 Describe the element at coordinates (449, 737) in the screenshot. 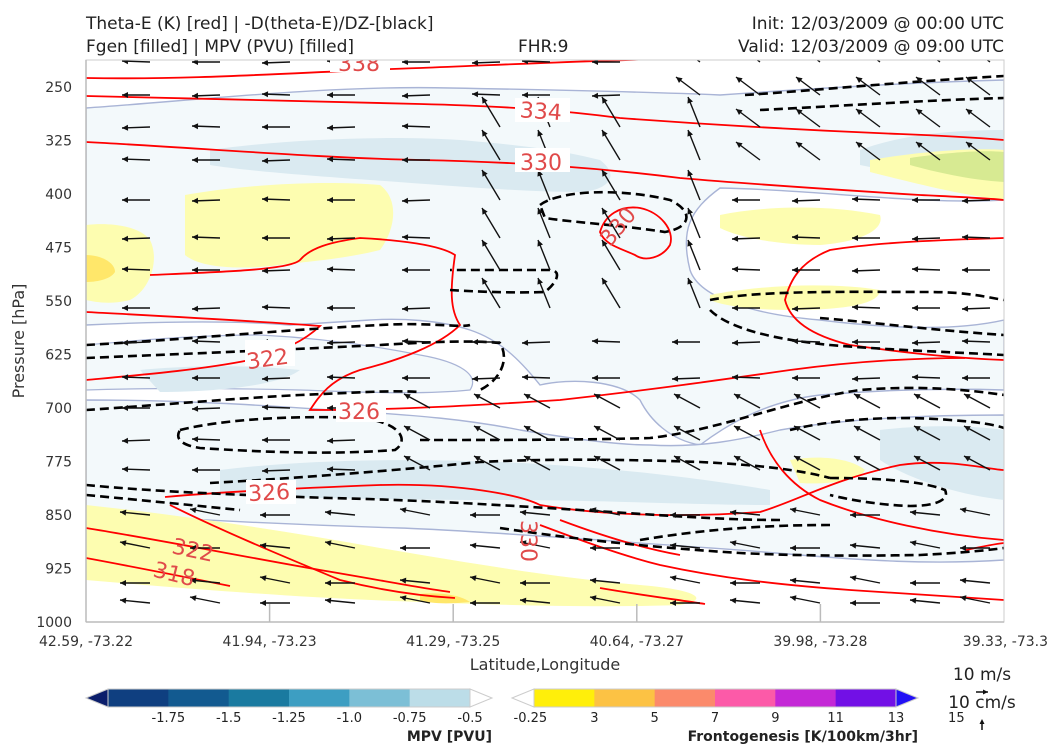

I see `mpv-colorbar-title: MPV [PVU]` at that location.